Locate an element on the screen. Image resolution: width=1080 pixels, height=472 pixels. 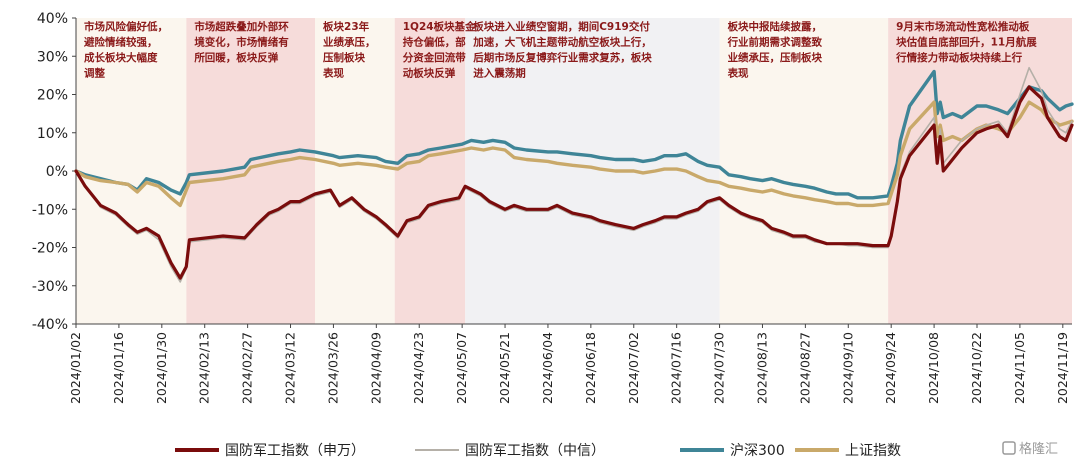
legend-label: 国防军工指数（申万） is located at coordinates (295, 451).